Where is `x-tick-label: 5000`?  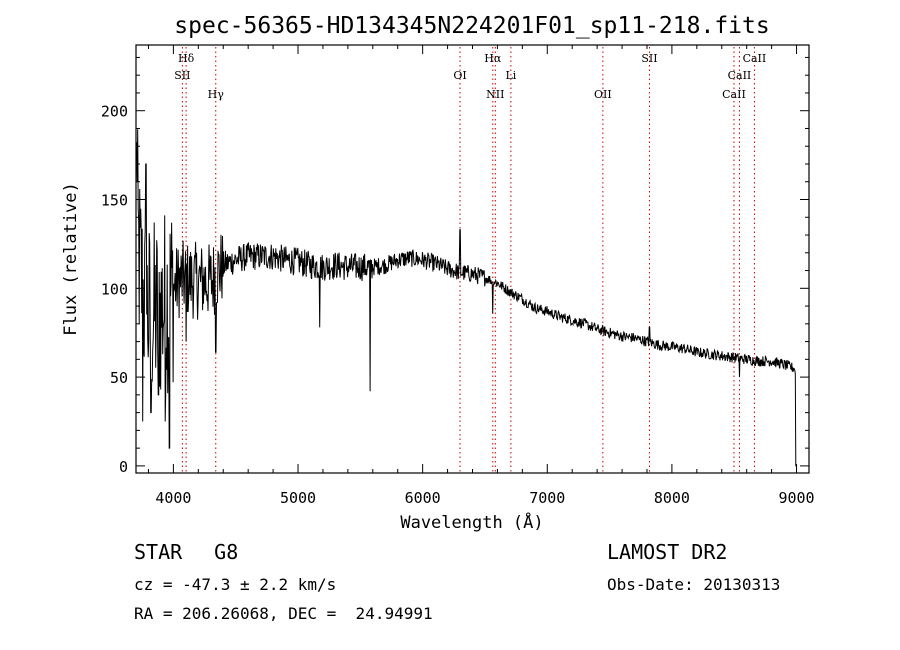
x-tick-label: 5000 is located at coordinates (298, 498).